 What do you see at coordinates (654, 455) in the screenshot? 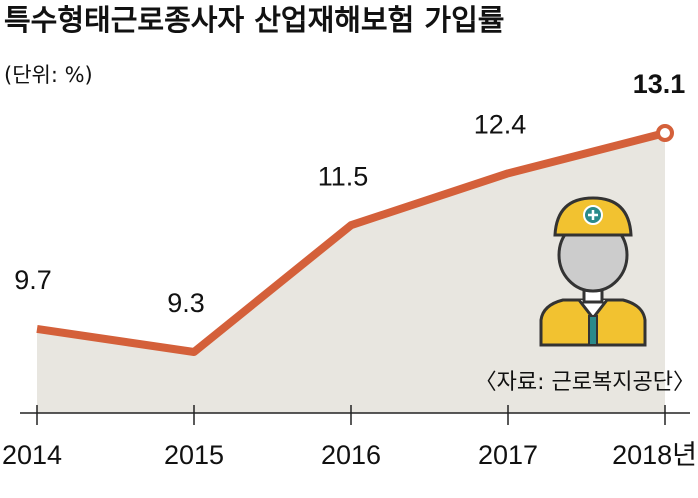
I see `x-tick-label: 2018년` at bounding box center [654, 455].